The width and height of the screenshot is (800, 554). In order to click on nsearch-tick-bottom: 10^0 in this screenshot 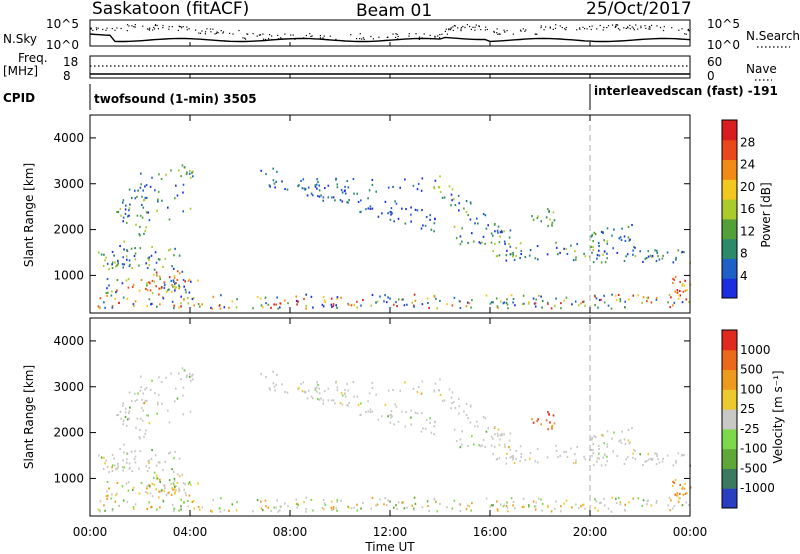, I will do `click(723, 45)`.